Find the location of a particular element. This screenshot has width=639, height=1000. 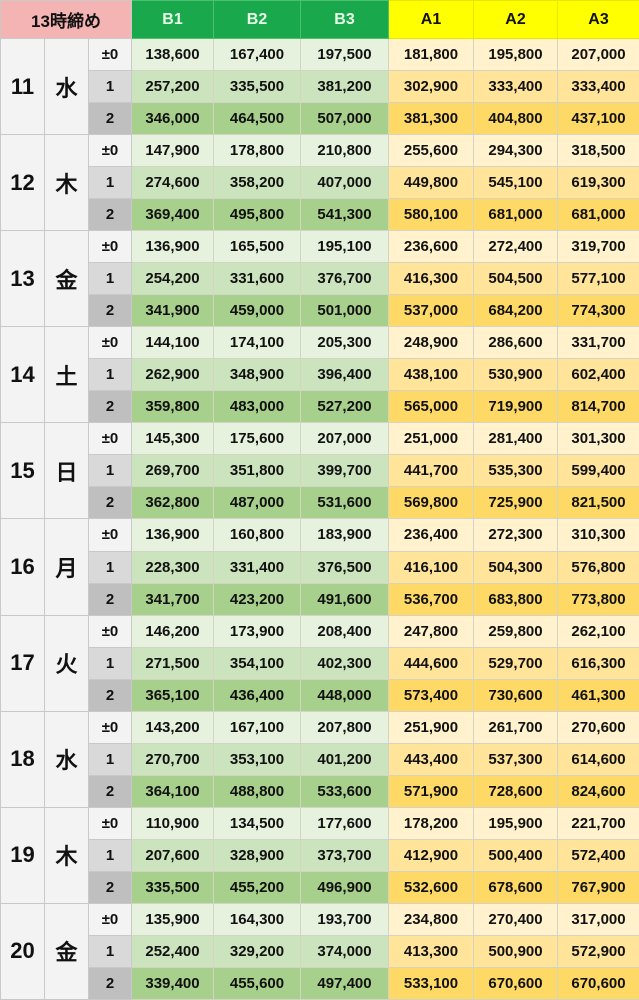

price-cell: 346,000 is located at coordinates (172, 119).